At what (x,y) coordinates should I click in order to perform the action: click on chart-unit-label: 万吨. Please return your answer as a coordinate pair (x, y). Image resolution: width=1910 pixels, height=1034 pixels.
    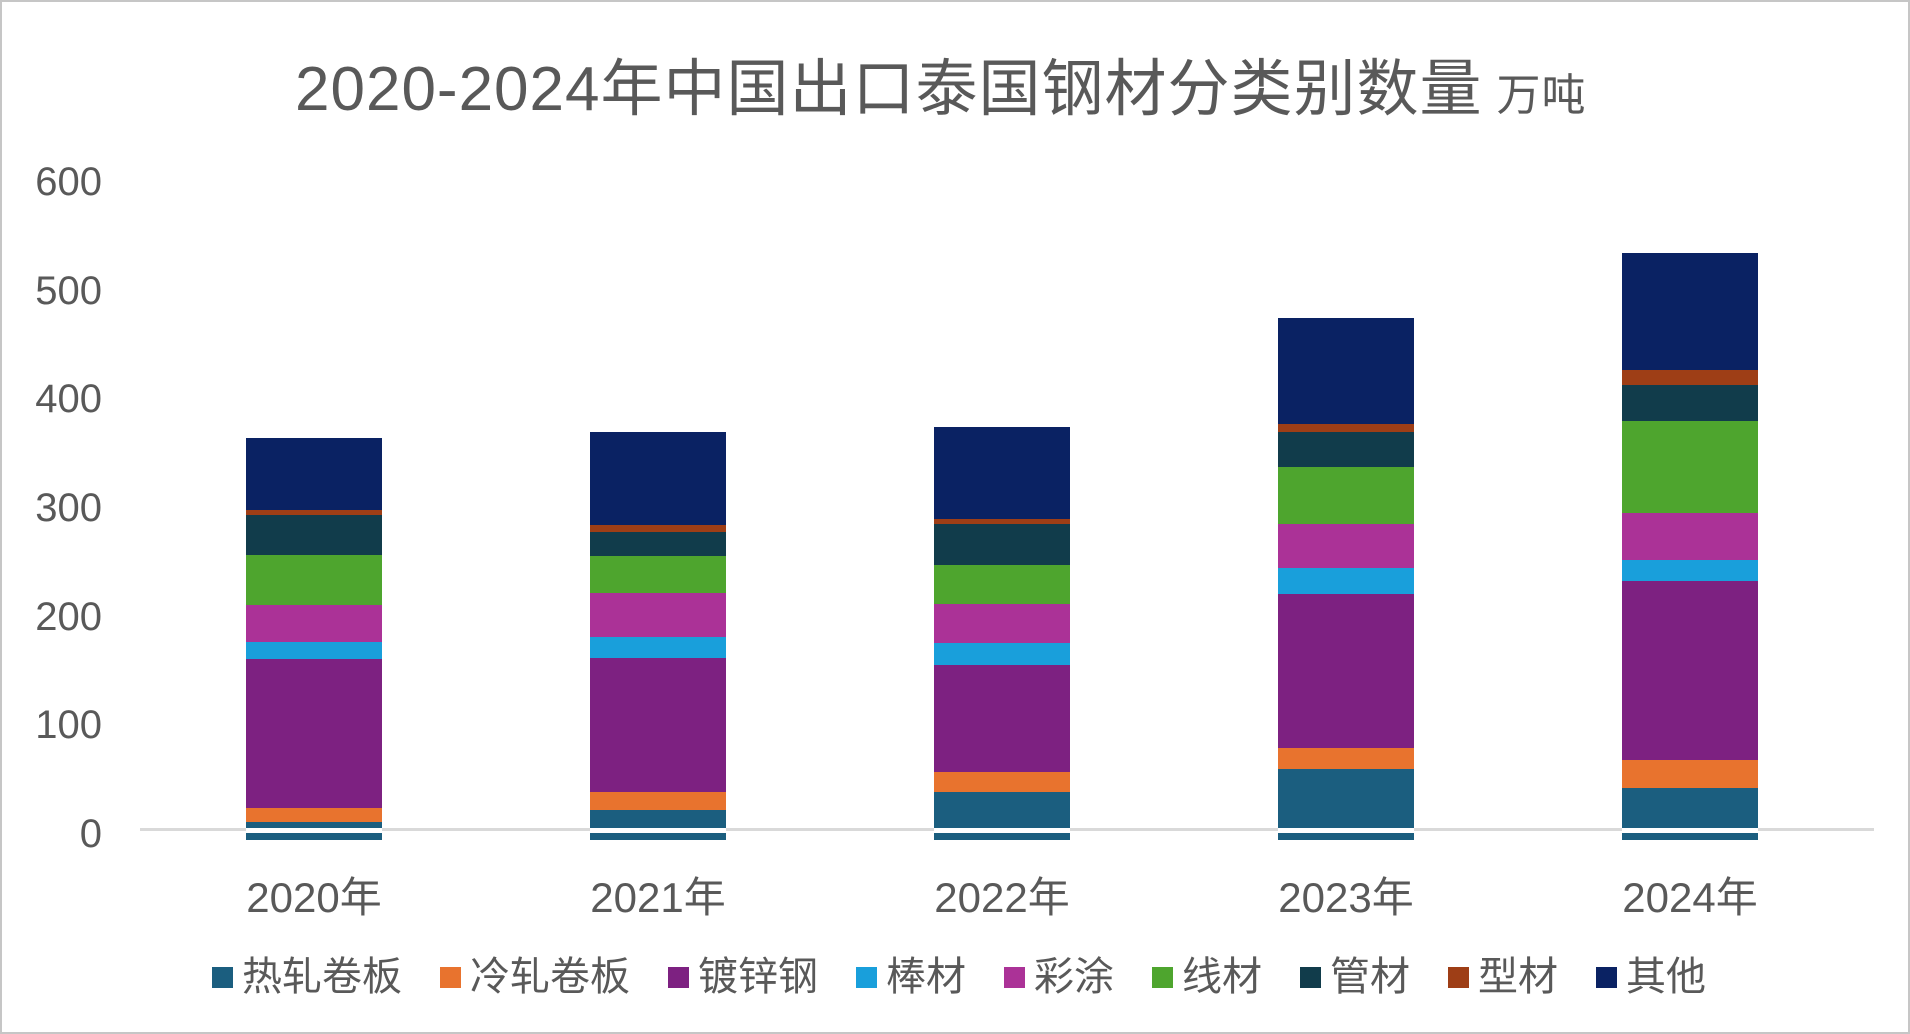
    Looking at the image, I should click on (1541, 95).